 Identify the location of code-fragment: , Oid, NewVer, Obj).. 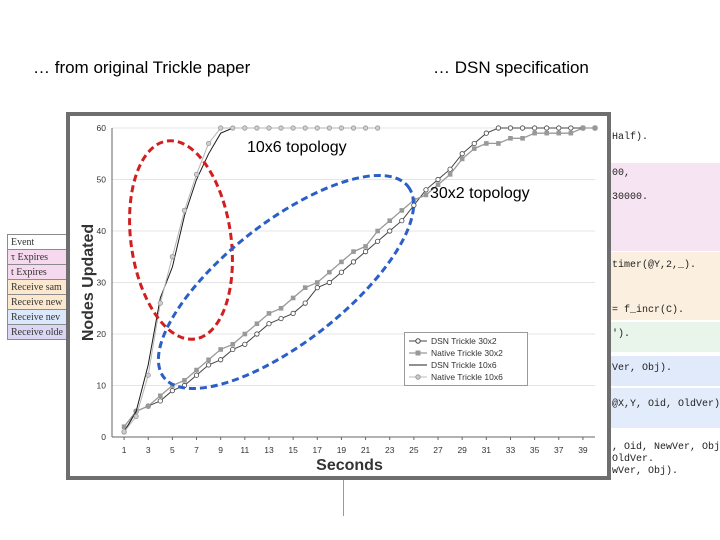
(666, 447).